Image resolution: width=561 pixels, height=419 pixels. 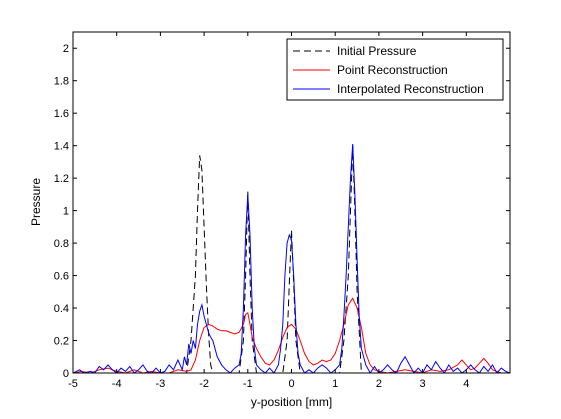 What do you see at coordinates (410, 89) in the screenshot?
I see `legend-label: Interpolated Reconstruction` at bounding box center [410, 89].